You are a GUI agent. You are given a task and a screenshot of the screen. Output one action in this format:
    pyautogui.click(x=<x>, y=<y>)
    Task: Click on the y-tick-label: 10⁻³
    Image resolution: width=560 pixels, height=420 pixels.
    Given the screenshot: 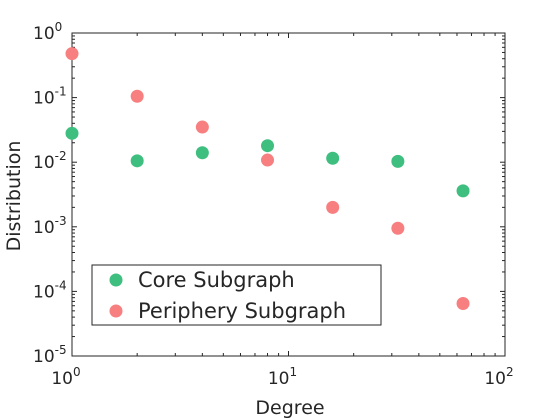 What is the action you would take?
    pyautogui.click(x=50, y=226)
    